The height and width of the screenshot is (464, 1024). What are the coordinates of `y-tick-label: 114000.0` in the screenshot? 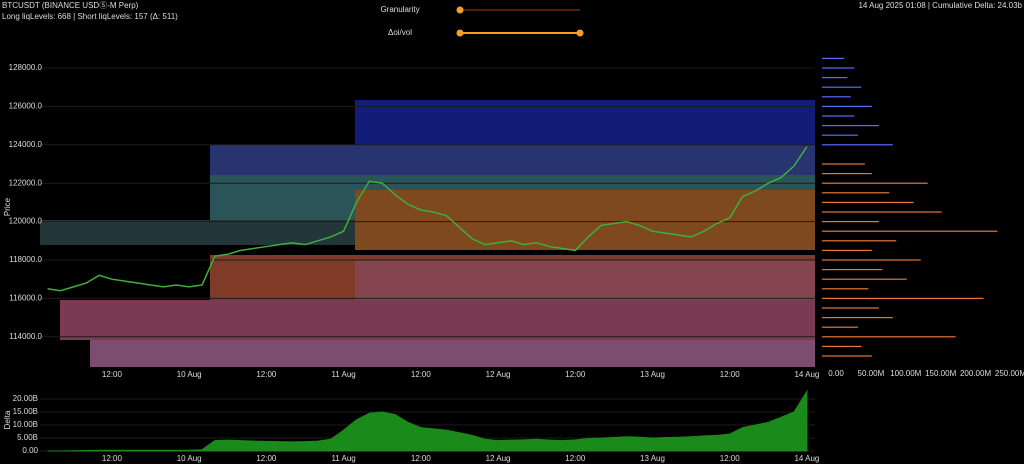 It's located at (25, 336).